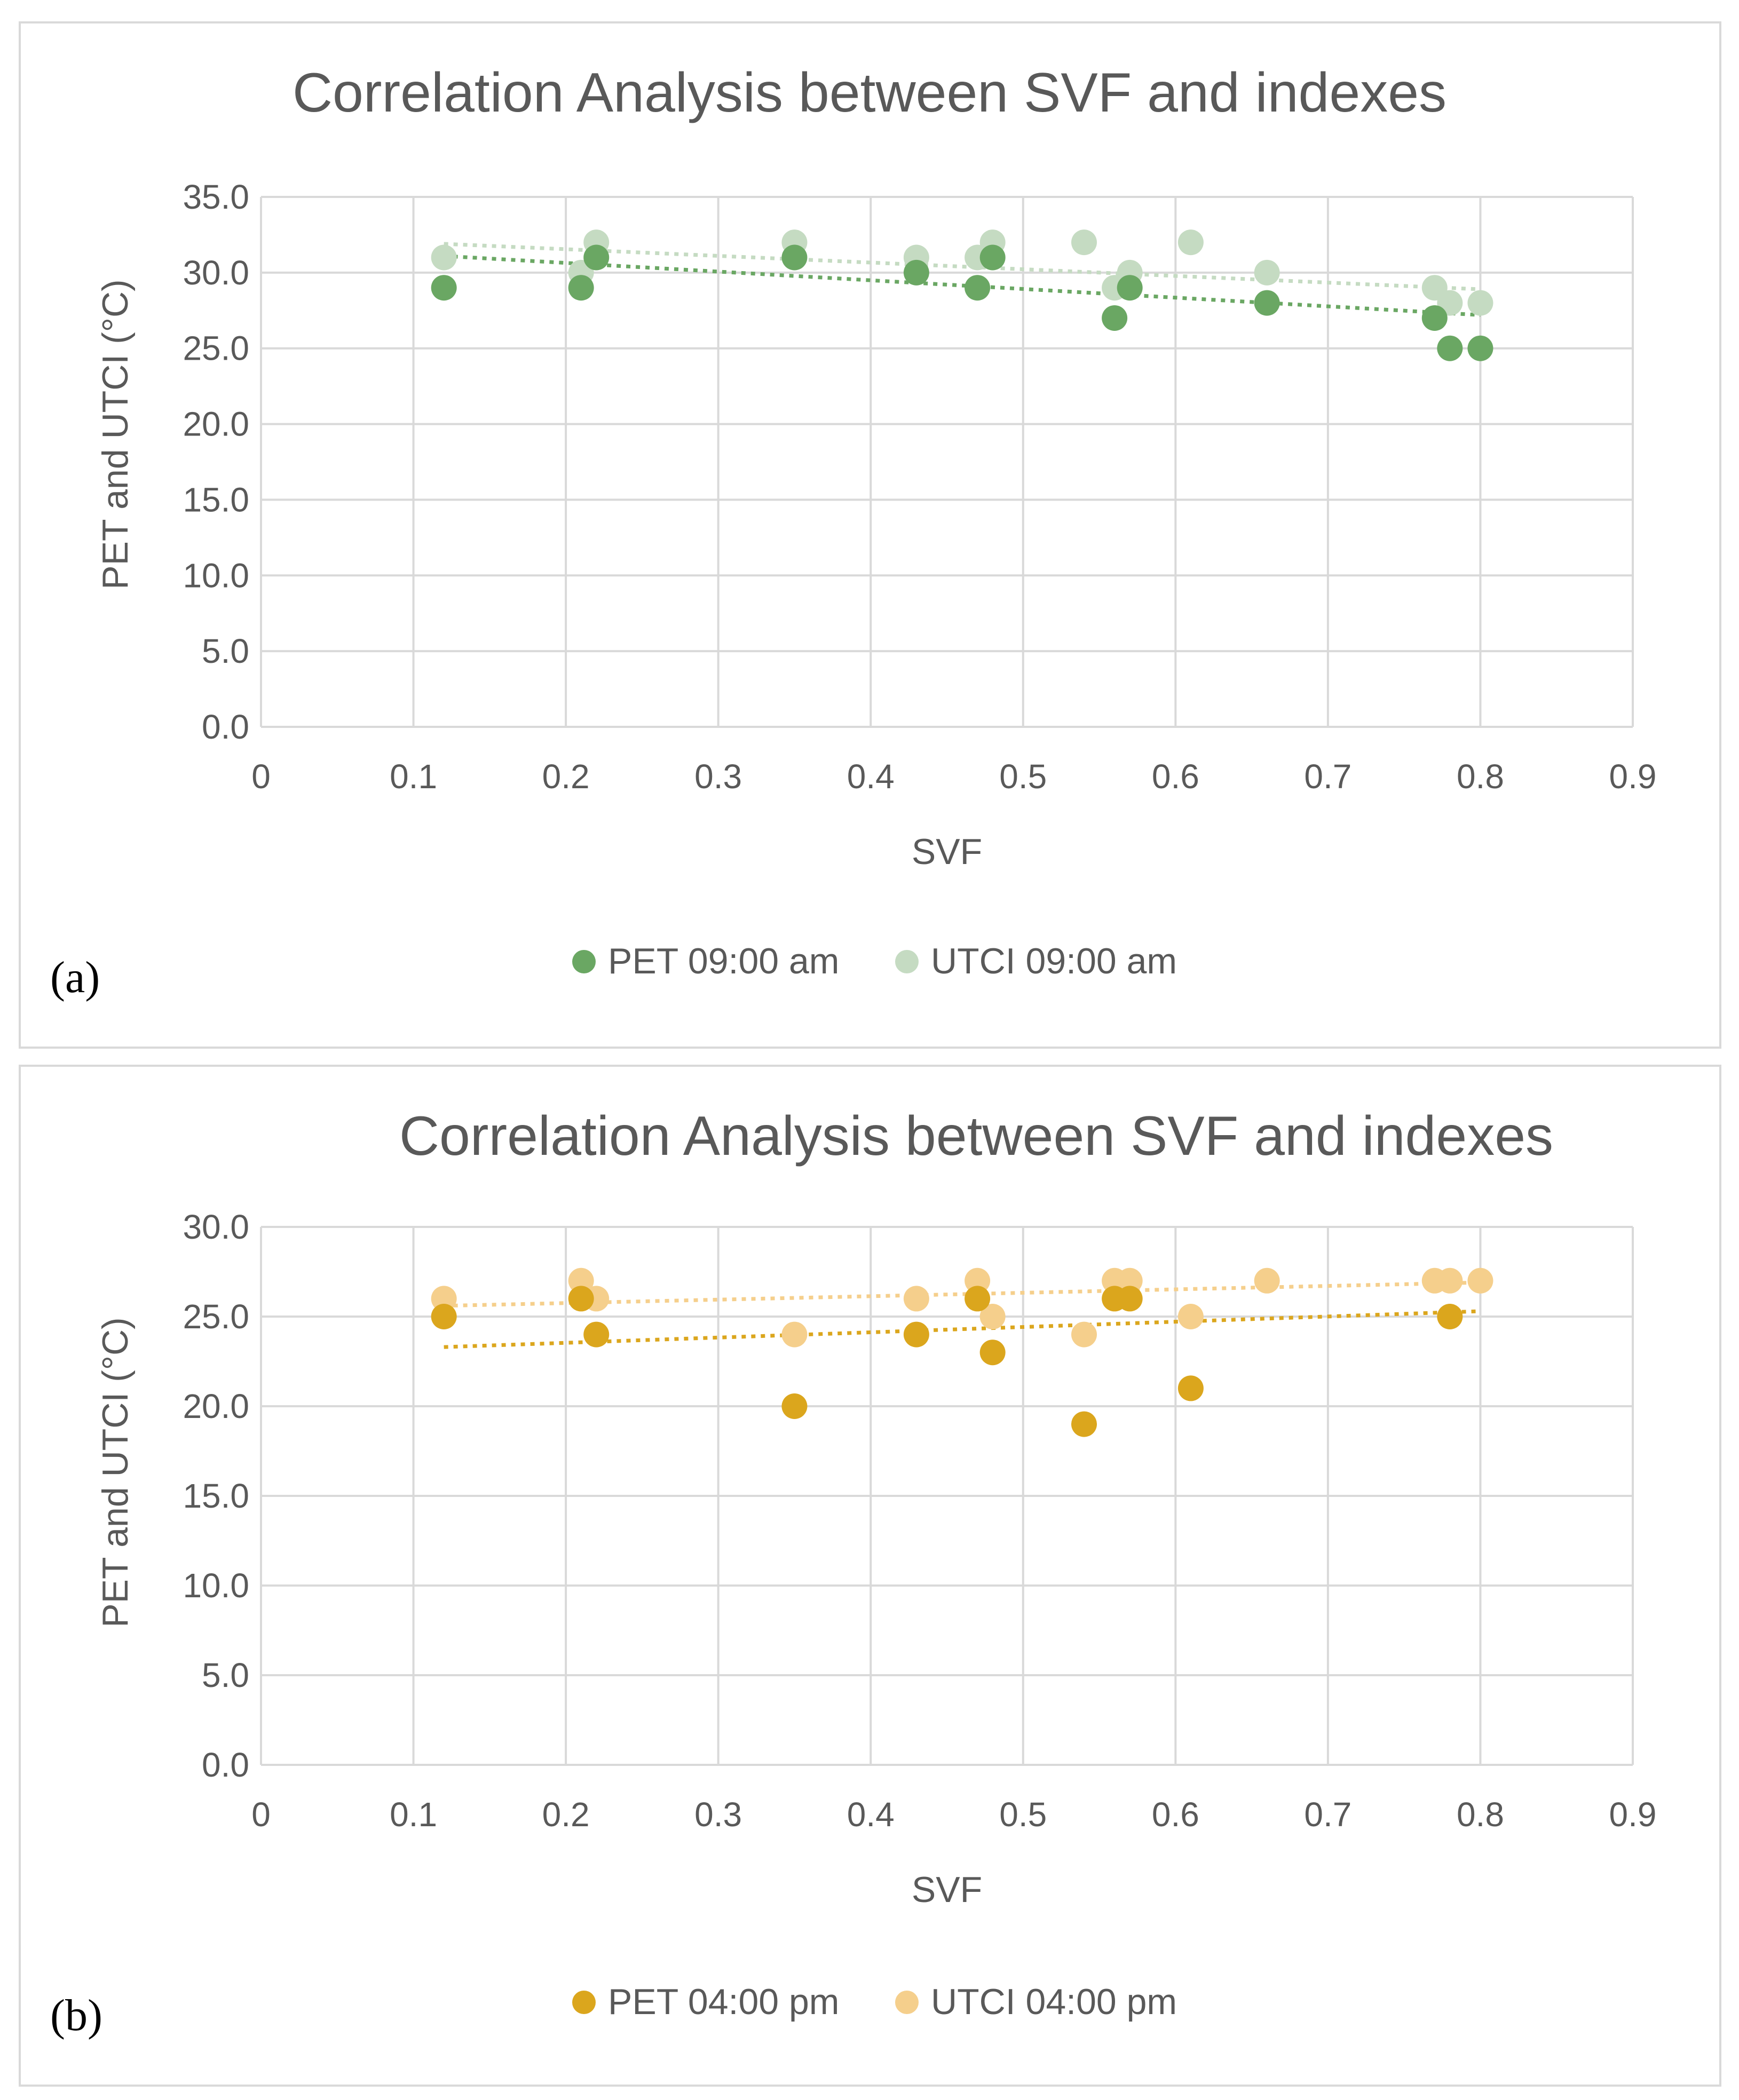 Image resolution: width=1739 pixels, height=2100 pixels. Describe the element at coordinates (1054, 961) in the screenshot. I see `legend-label: UTCI 09:00 am` at that location.